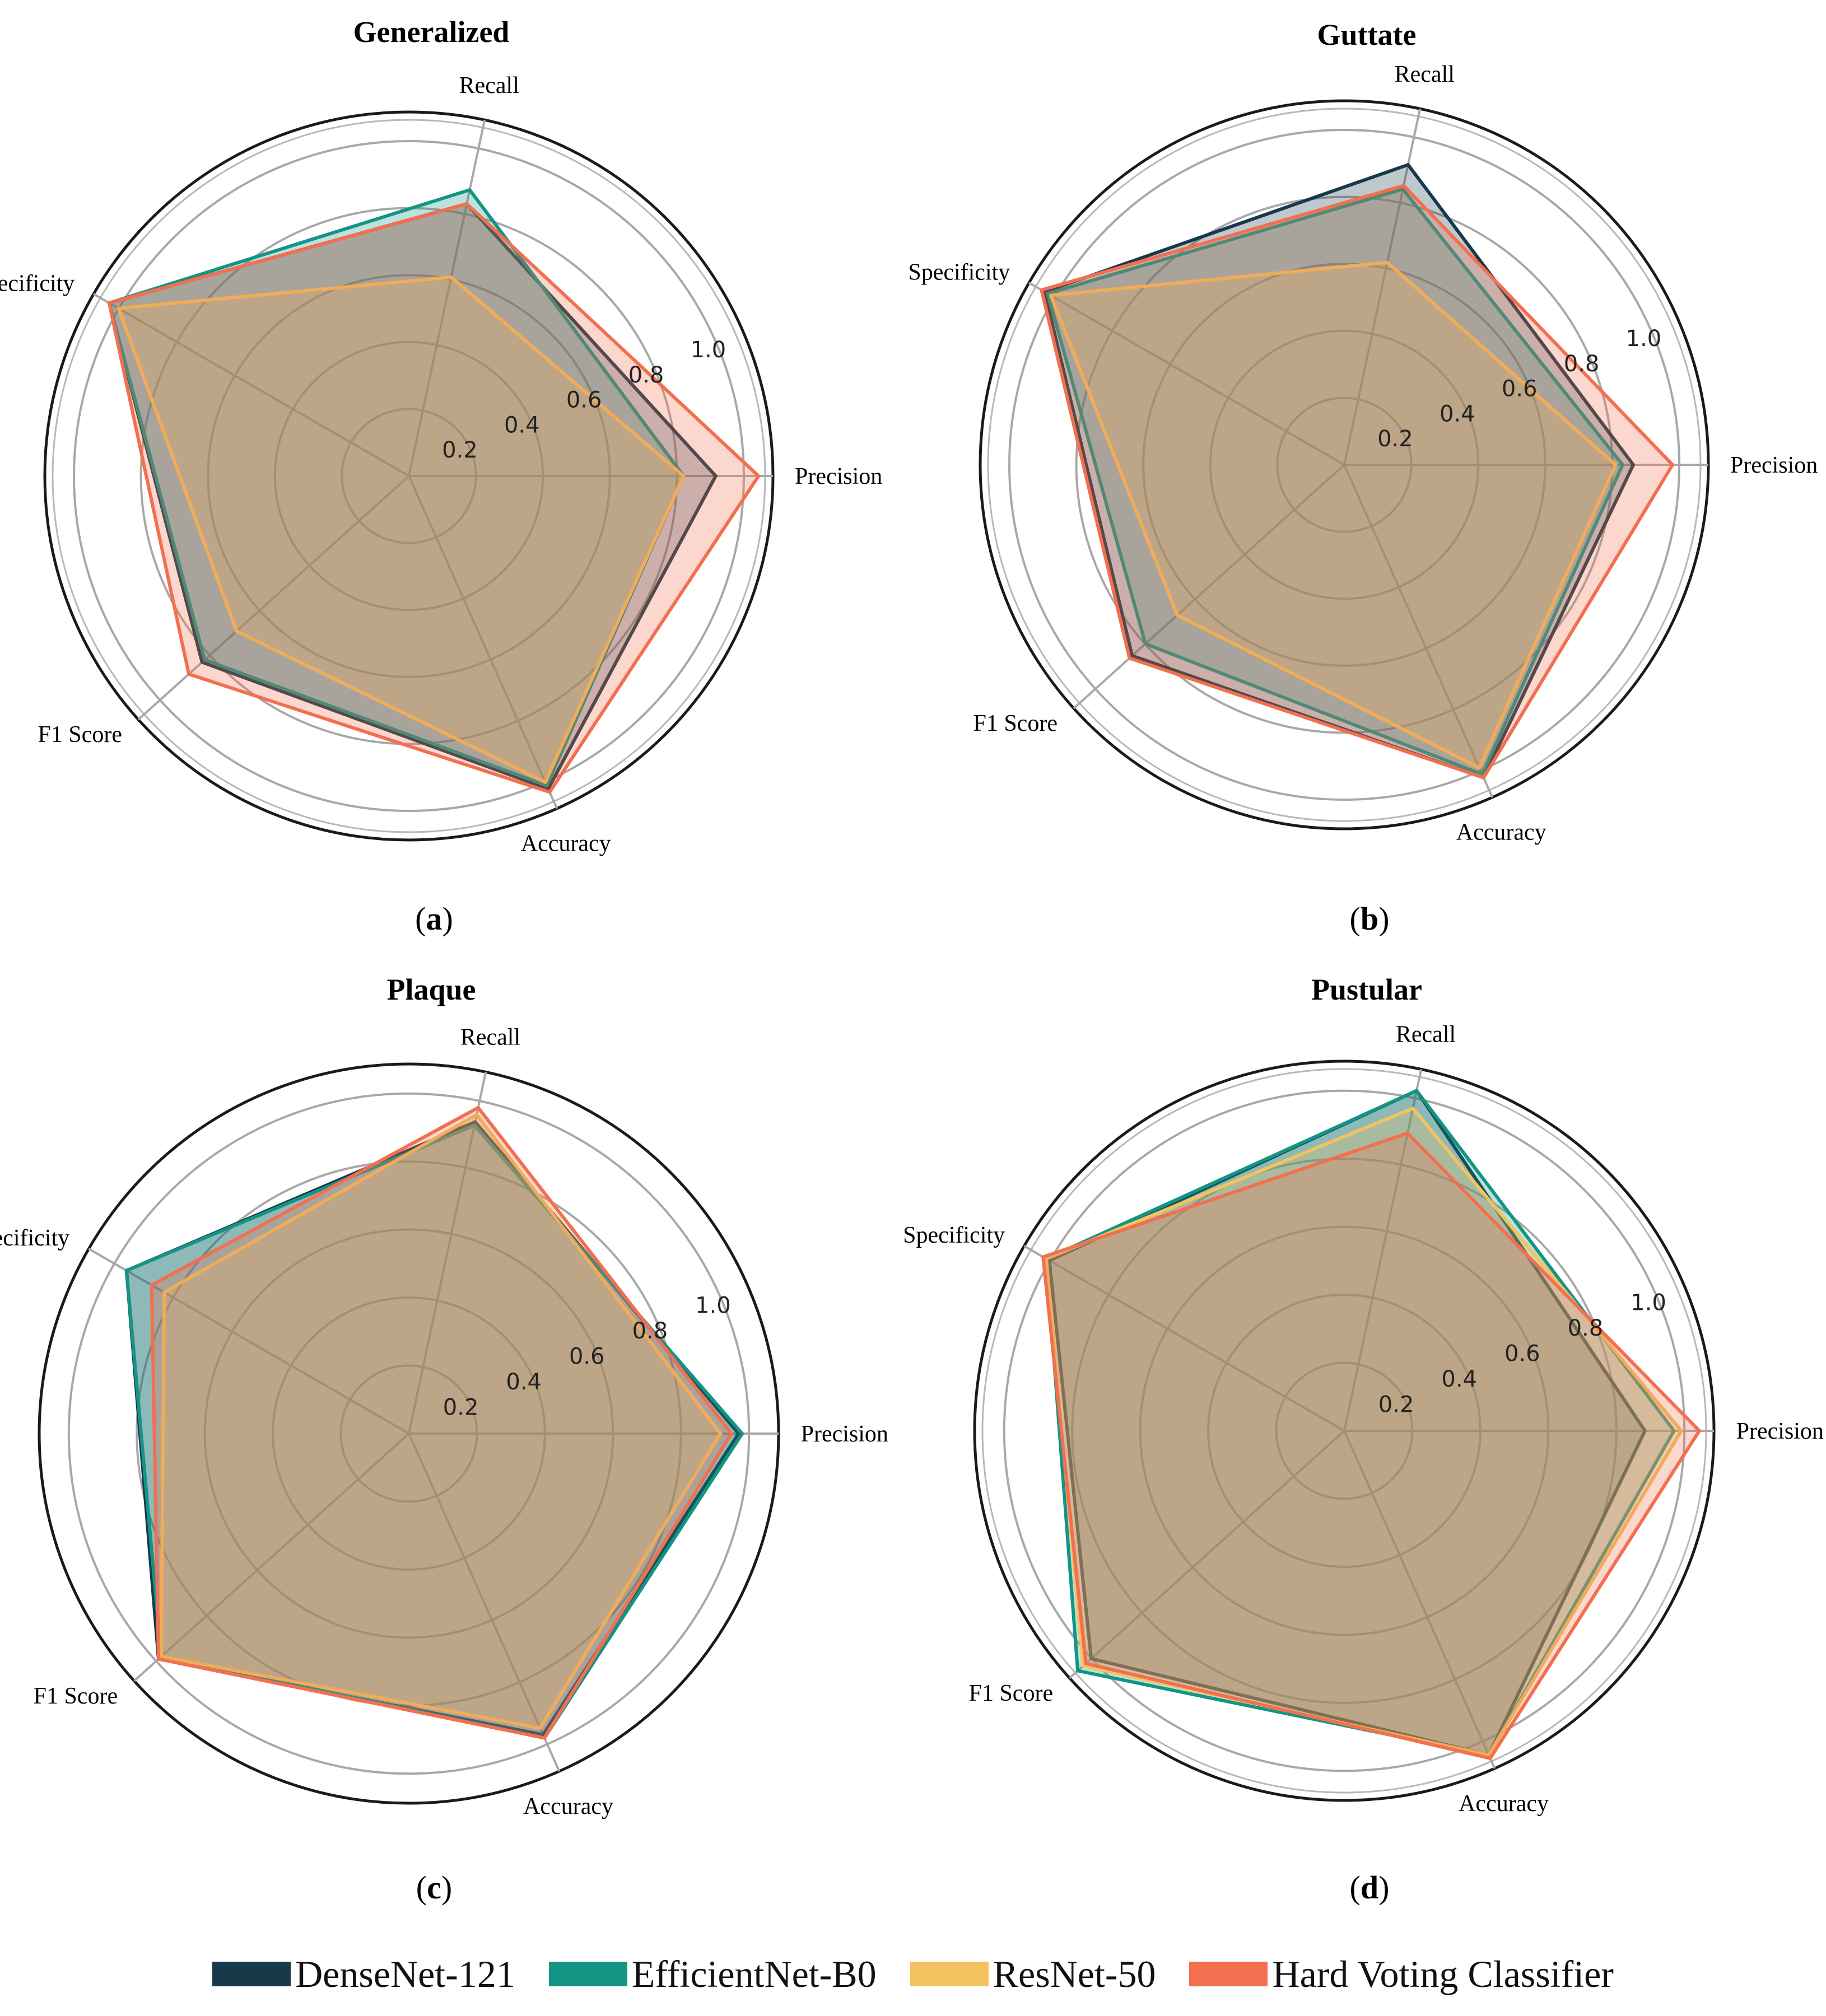 This screenshot has width=1826, height=2016. I want to click on legend-label: EfficientNet-B0, so click(754, 1974).